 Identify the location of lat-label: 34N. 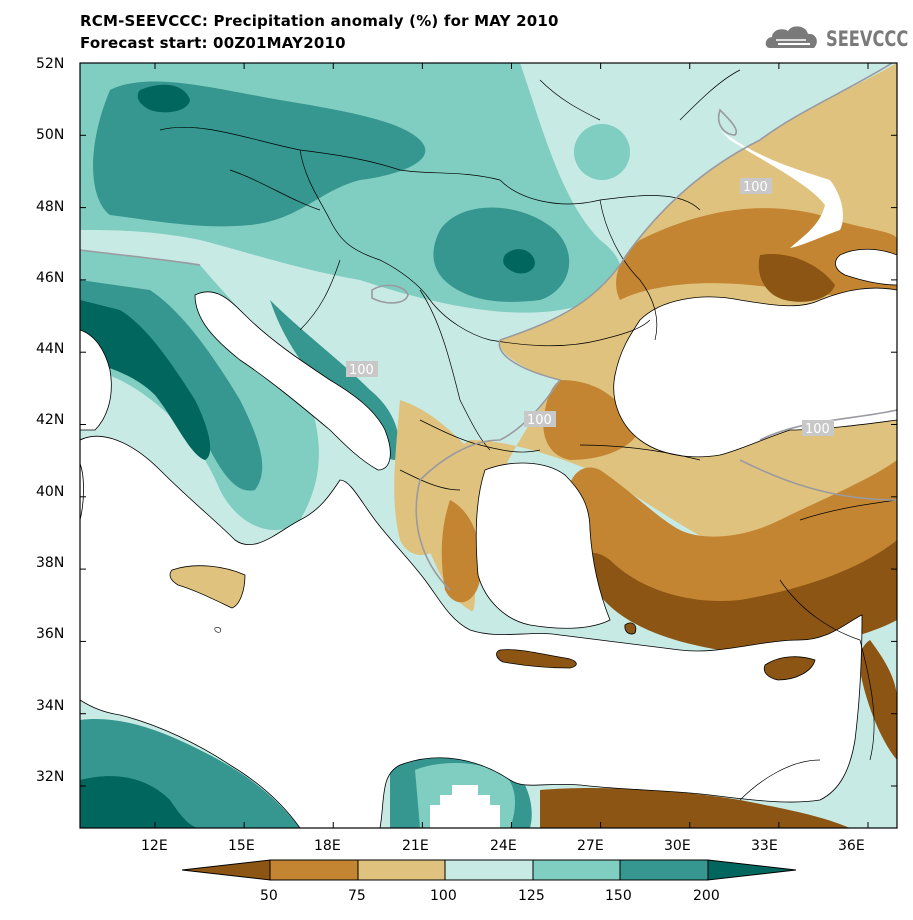
(50, 706).